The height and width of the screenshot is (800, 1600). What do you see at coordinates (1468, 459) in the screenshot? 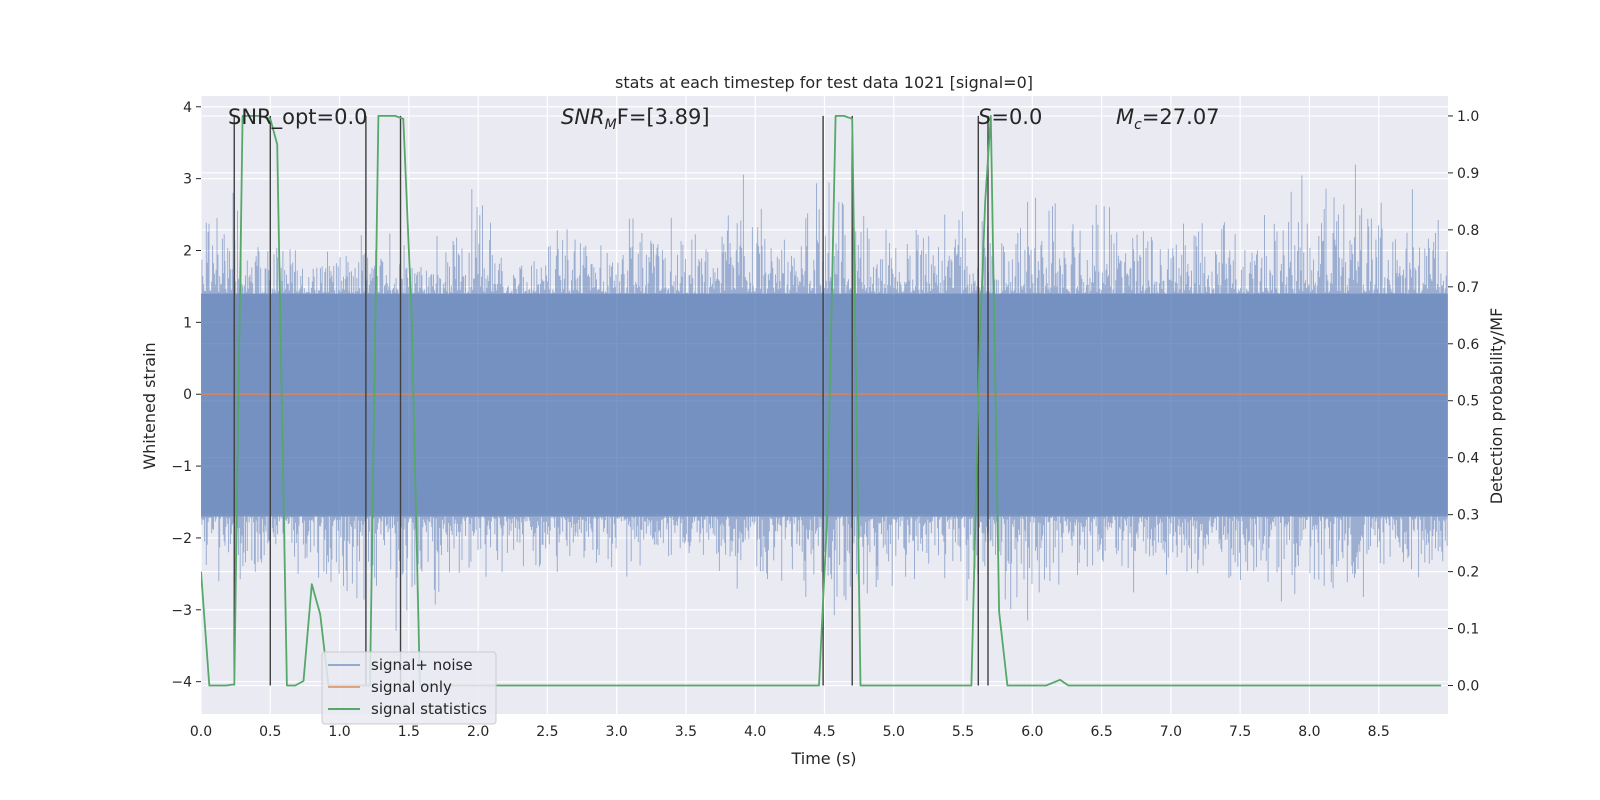
I see `y2-tick-label: 0.4` at bounding box center [1468, 459].